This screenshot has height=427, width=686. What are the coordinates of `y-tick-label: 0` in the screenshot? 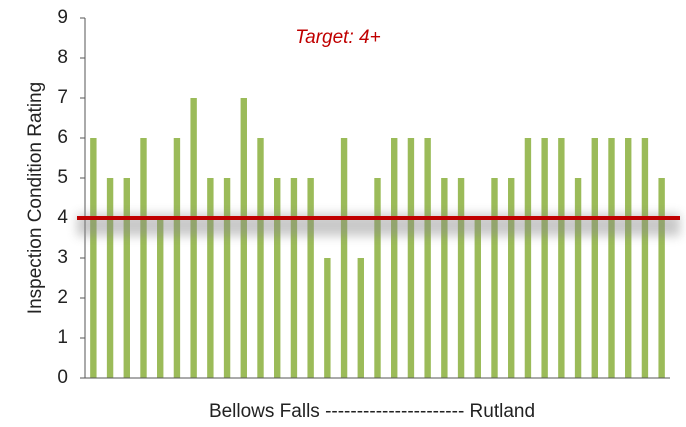 It's located at (62, 377).